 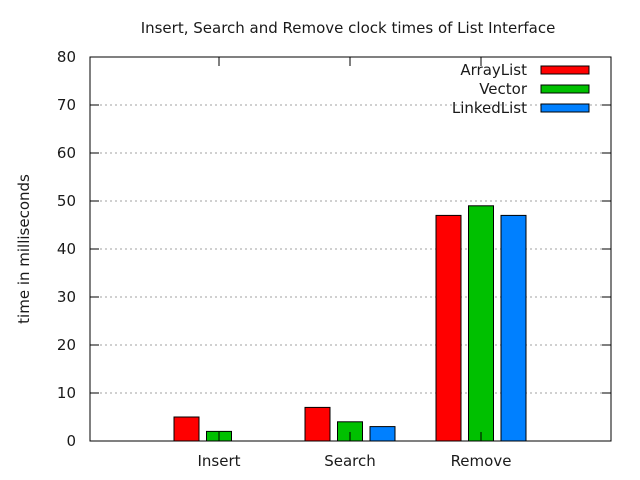 I want to click on legend-label: LinkedList, so click(x=489, y=108).